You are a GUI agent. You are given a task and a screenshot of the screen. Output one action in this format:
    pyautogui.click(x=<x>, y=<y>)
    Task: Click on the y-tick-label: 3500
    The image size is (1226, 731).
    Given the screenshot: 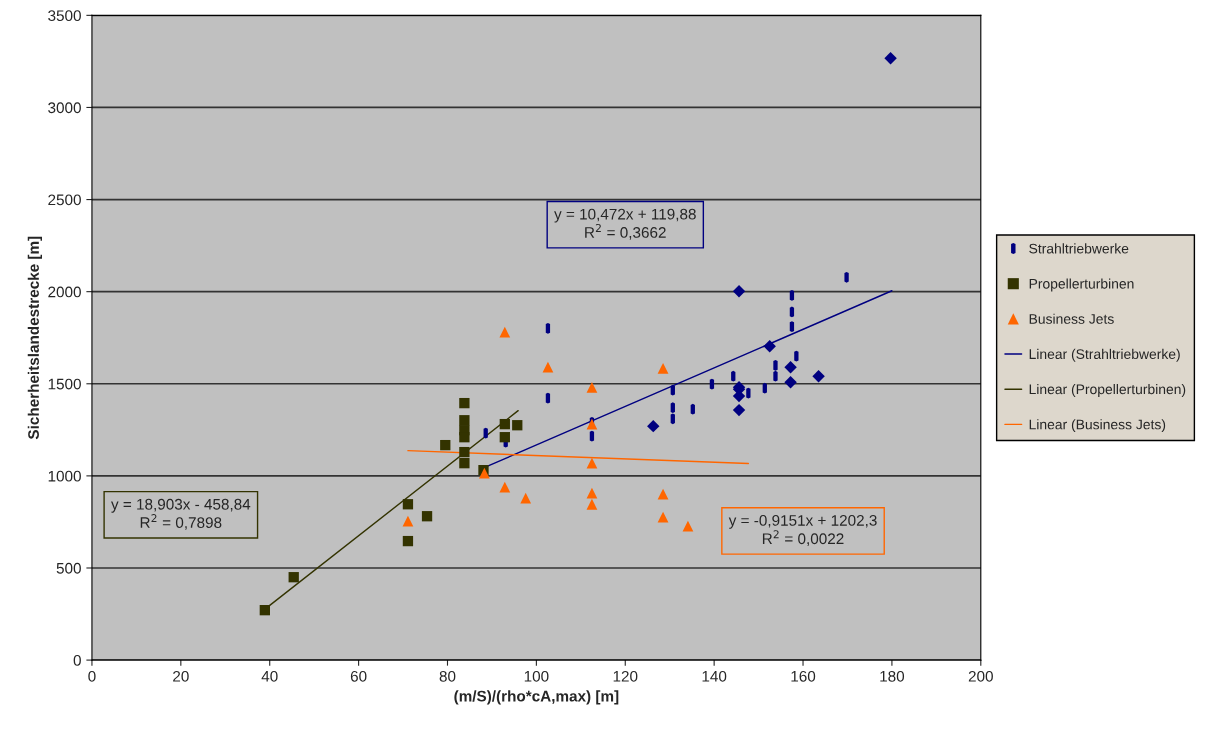 What is the action you would take?
    pyautogui.click(x=64, y=16)
    